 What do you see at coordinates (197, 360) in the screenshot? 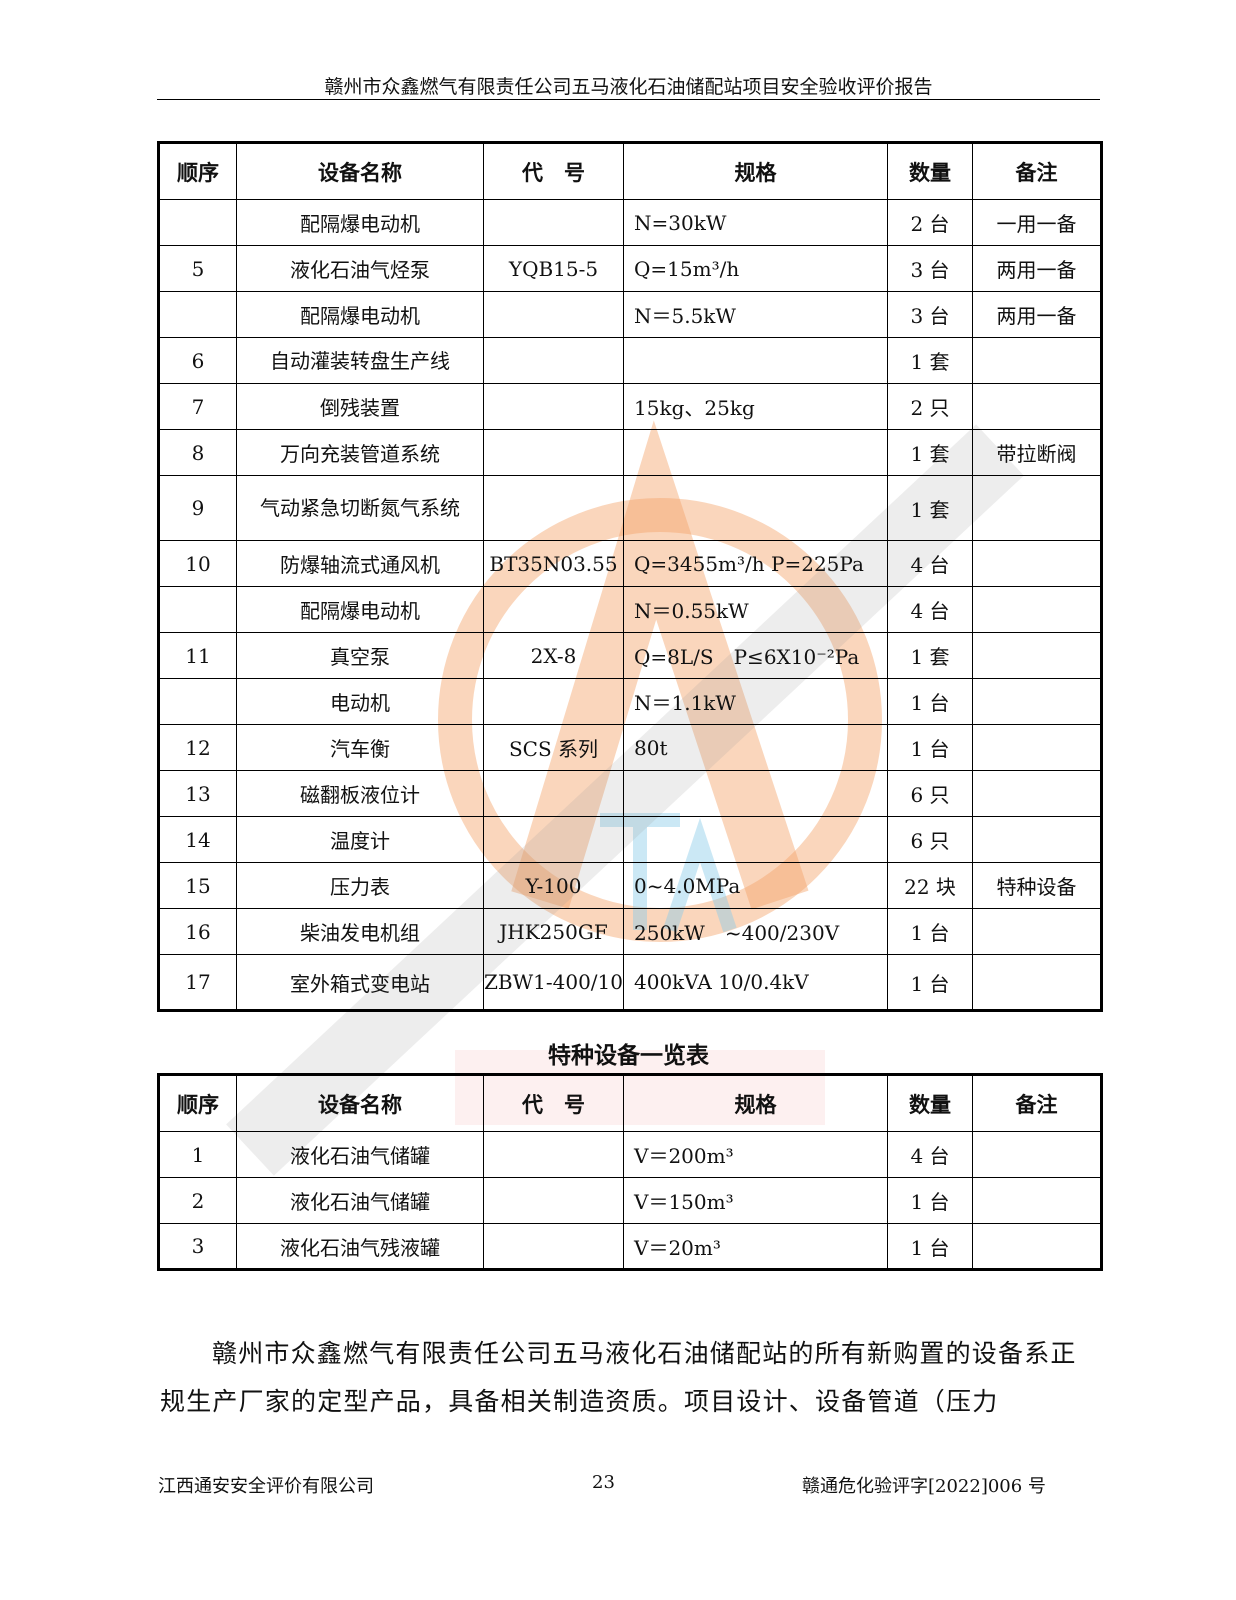
I see `table-cell: 6` at bounding box center [197, 360].